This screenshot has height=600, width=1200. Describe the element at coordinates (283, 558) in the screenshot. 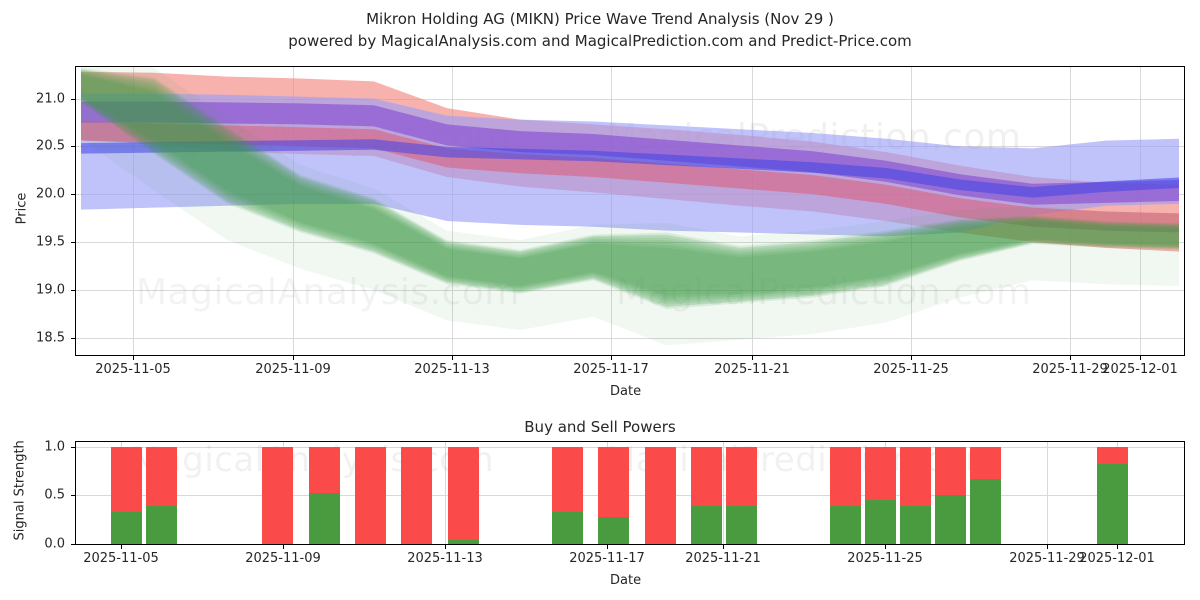

I see `x-tick-label: 2025-11-09` at that location.